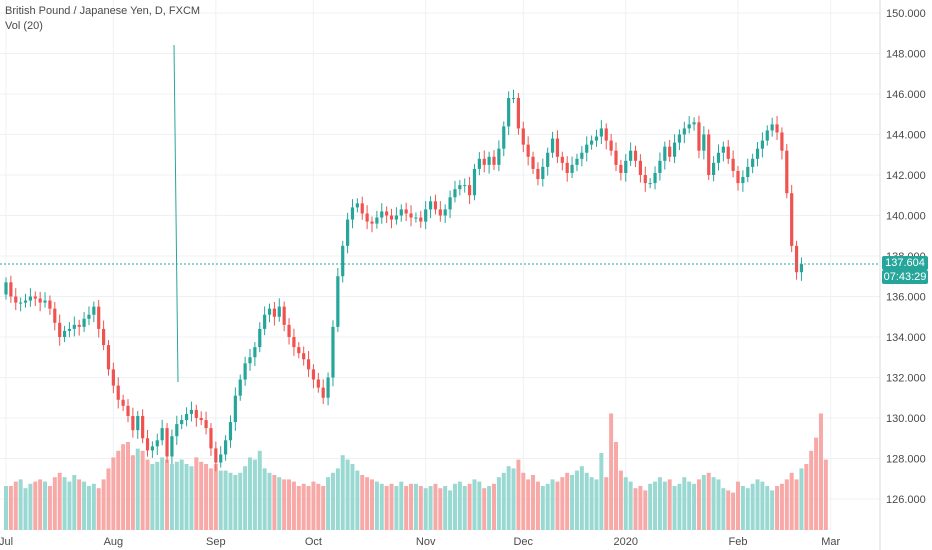 The width and height of the screenshot is (932, 550). I want to click on price-axis-label: 128.000, so click(906, 460).